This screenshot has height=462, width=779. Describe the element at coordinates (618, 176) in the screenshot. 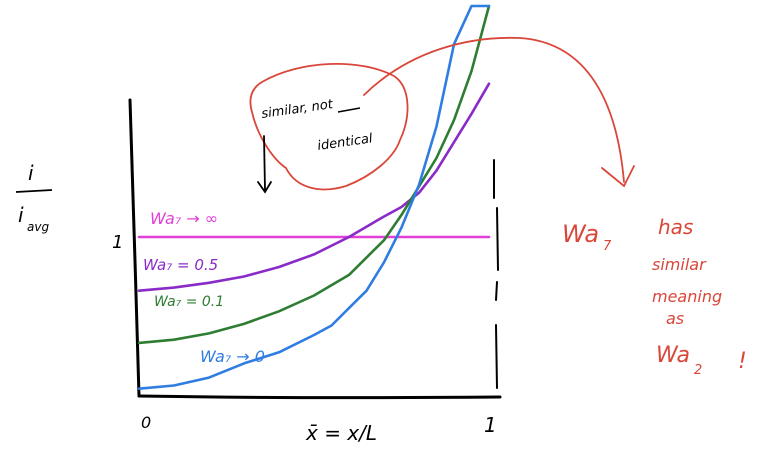

I see `red-arc-arrowhead` at that location.